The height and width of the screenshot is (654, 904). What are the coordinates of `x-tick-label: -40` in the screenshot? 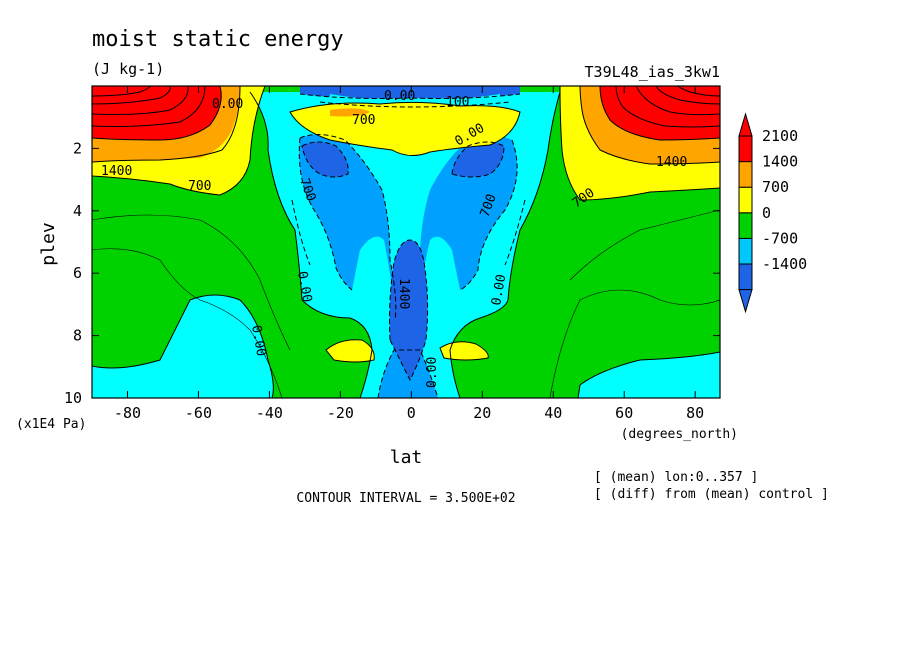 It's located at (269, 413).